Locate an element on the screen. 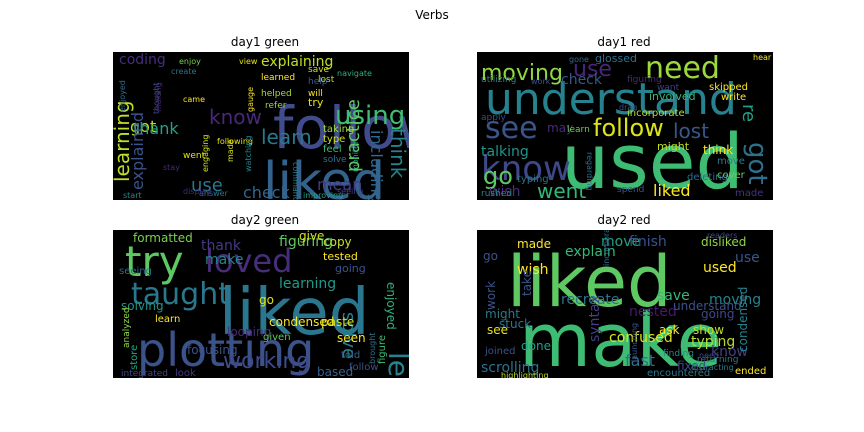 The height and width of the screenshot is (432, 864). word-explain: explain is located at coordinates (590, 252).